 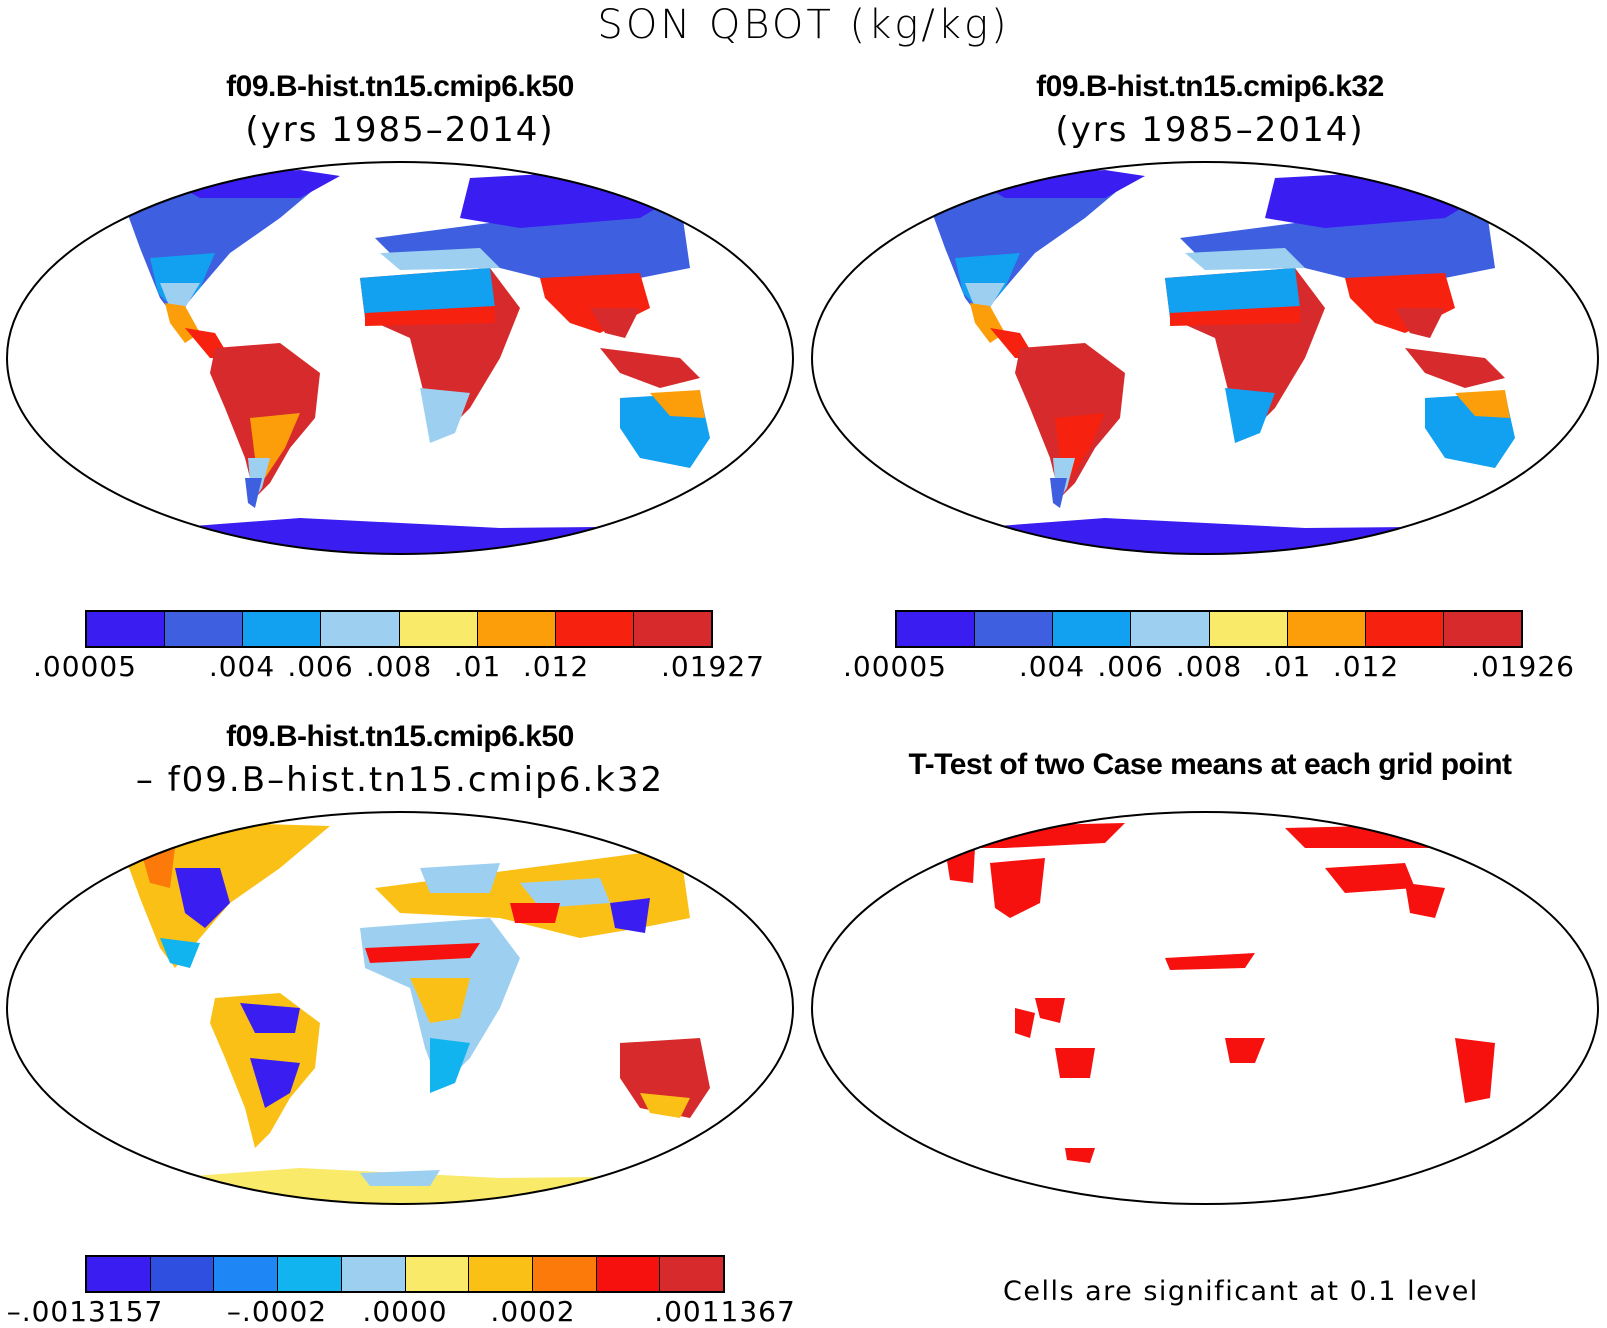 I want to click on colorbar-tick-label: .0002, so click(x=533, y=1311).